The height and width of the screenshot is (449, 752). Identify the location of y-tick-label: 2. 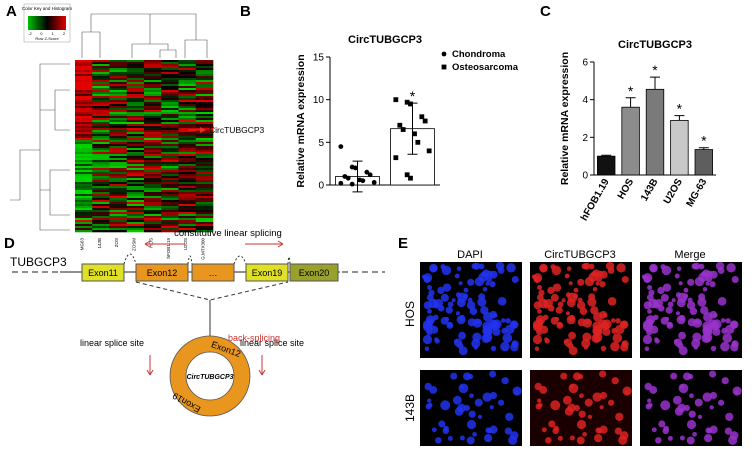
(585, 138).